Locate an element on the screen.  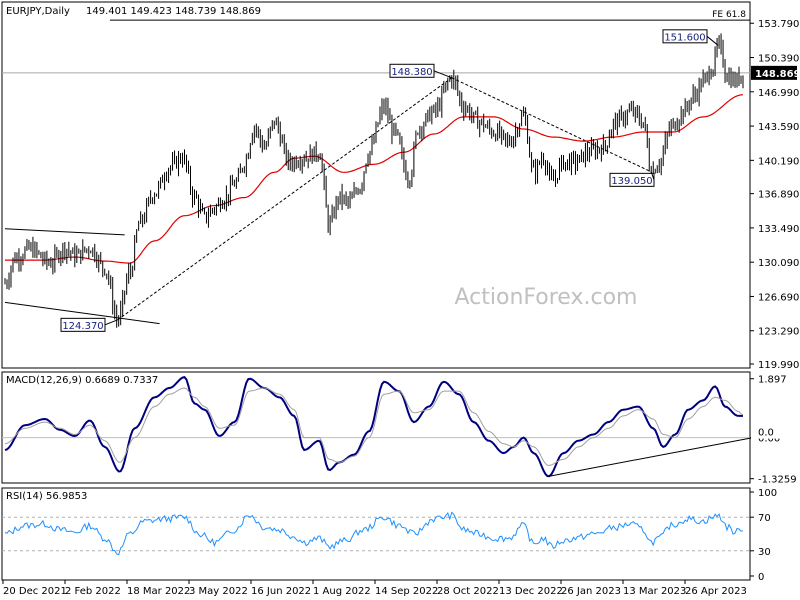
annotation-label: 148.380 is located at coordinates (411, 72).